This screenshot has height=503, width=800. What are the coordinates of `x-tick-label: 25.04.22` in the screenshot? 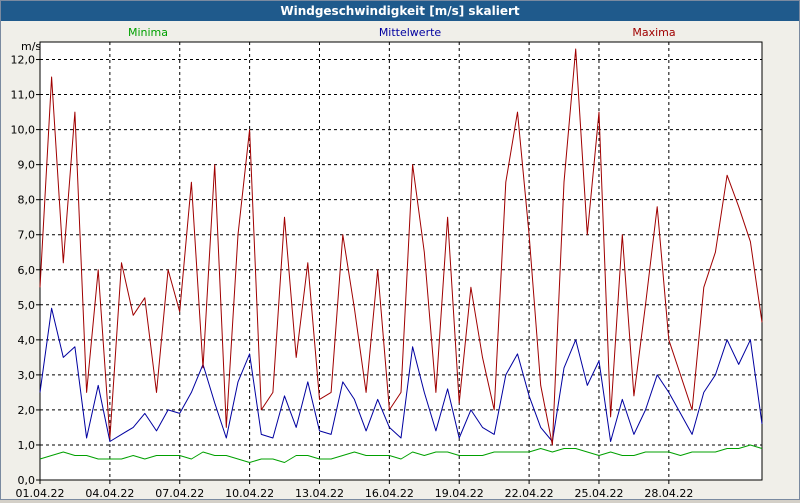 It's located at (598, 493).